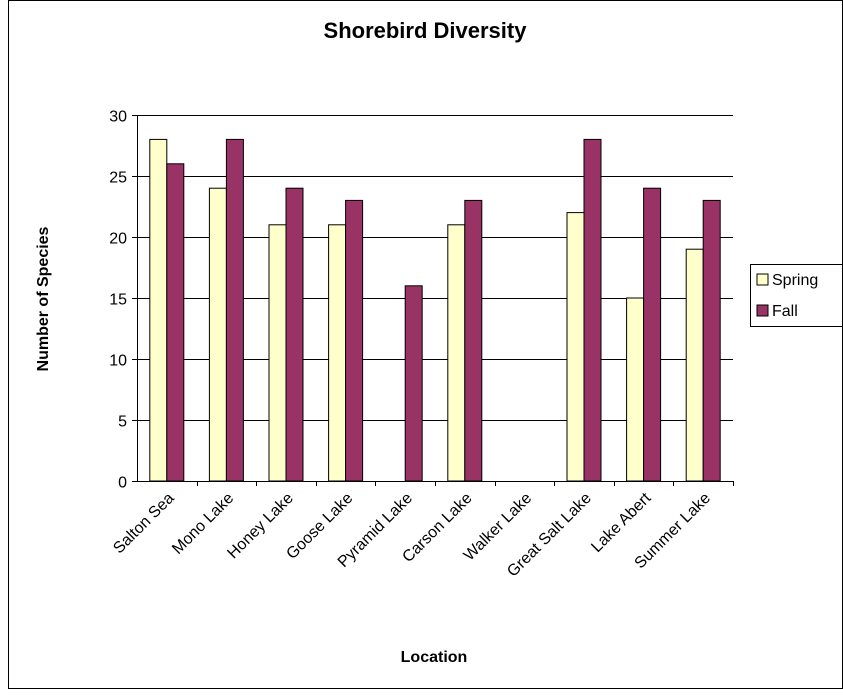  What do you see at coordinates (122, 422) in the screenshot?
I see `y-tick-label: 5` at bounding box center [122, 422].